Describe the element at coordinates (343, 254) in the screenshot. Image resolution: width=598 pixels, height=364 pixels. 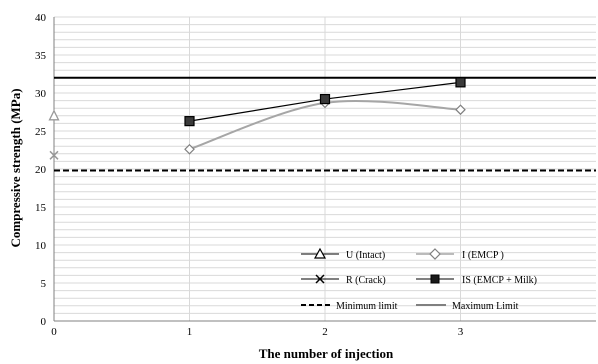
I see `legend-item-u-intact: U (Intact)` at that location.